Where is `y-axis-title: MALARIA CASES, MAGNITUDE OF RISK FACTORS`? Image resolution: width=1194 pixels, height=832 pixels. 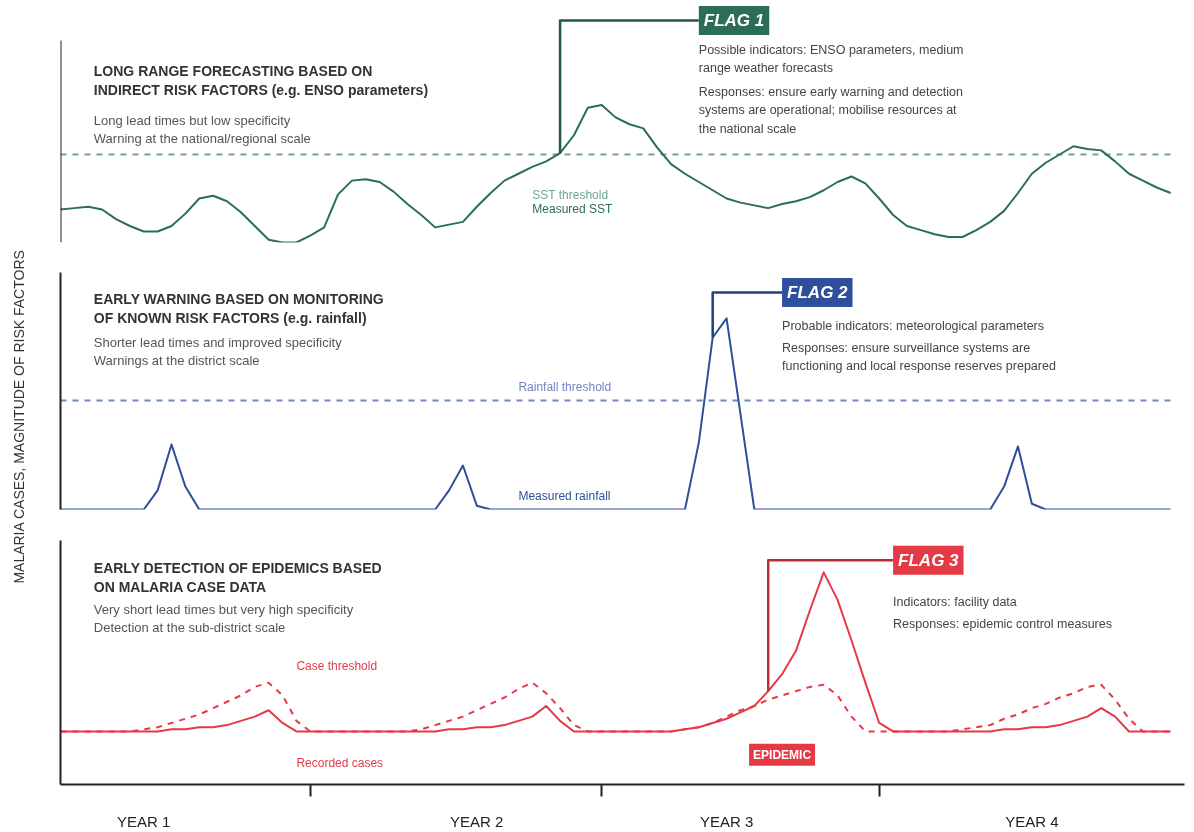 y-axis-title: MALARIA CASES, MAGNITUDE OF RISK FACTORS is located at coordinates (18, 417).